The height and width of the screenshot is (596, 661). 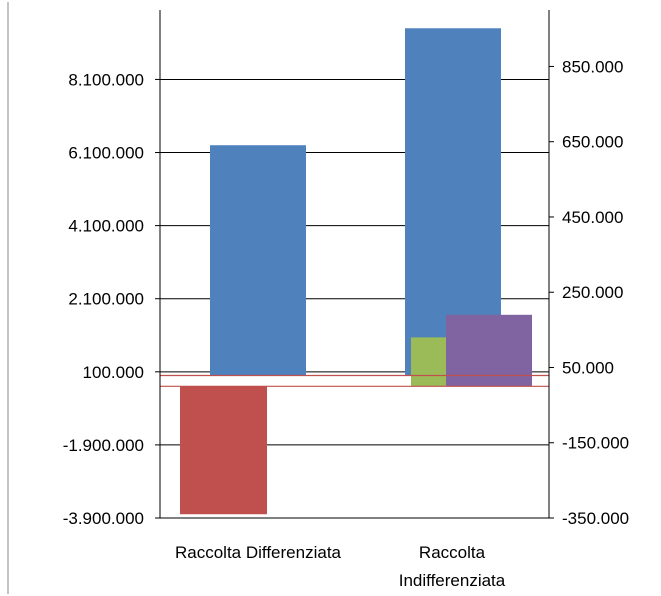 I want to click on category-label: Raccolta Differenziata, so click(x=258, y=552).